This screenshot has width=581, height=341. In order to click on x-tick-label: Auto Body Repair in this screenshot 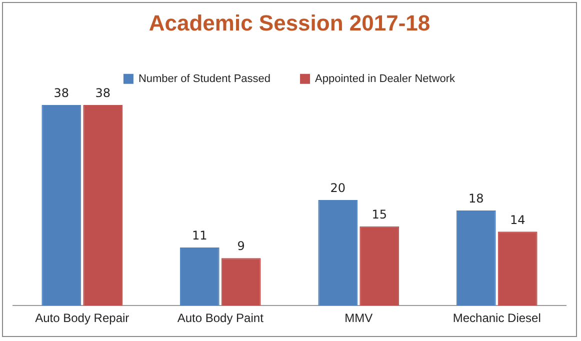, I will do `click(82, 318)`.